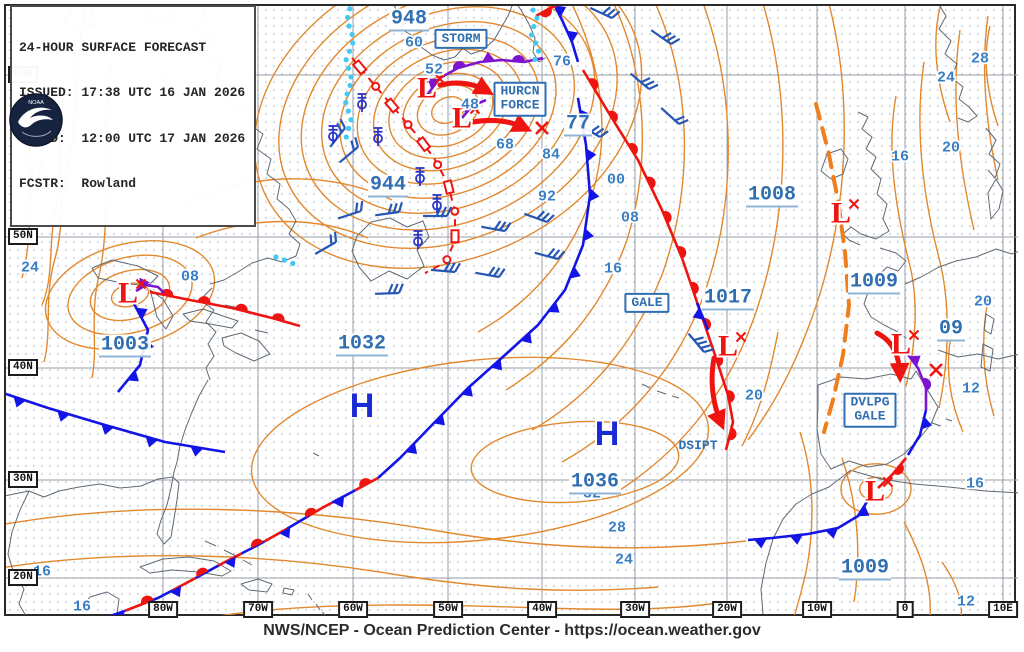 This screenshot has height=652, width=1024. I want to click on stationary-front-line, so click(243, 545).